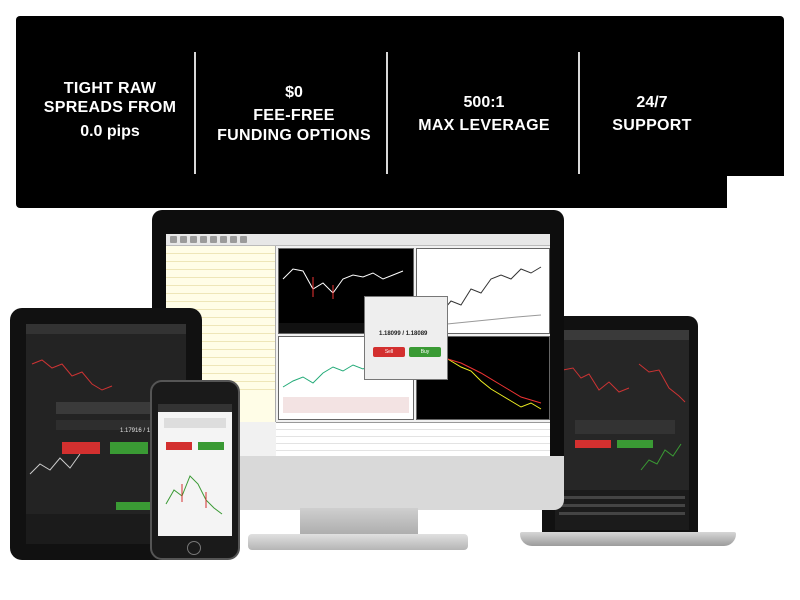  I want to click on order-dialog: 1.18099 / 1.18089 Sell Buy, so click(406, 338).